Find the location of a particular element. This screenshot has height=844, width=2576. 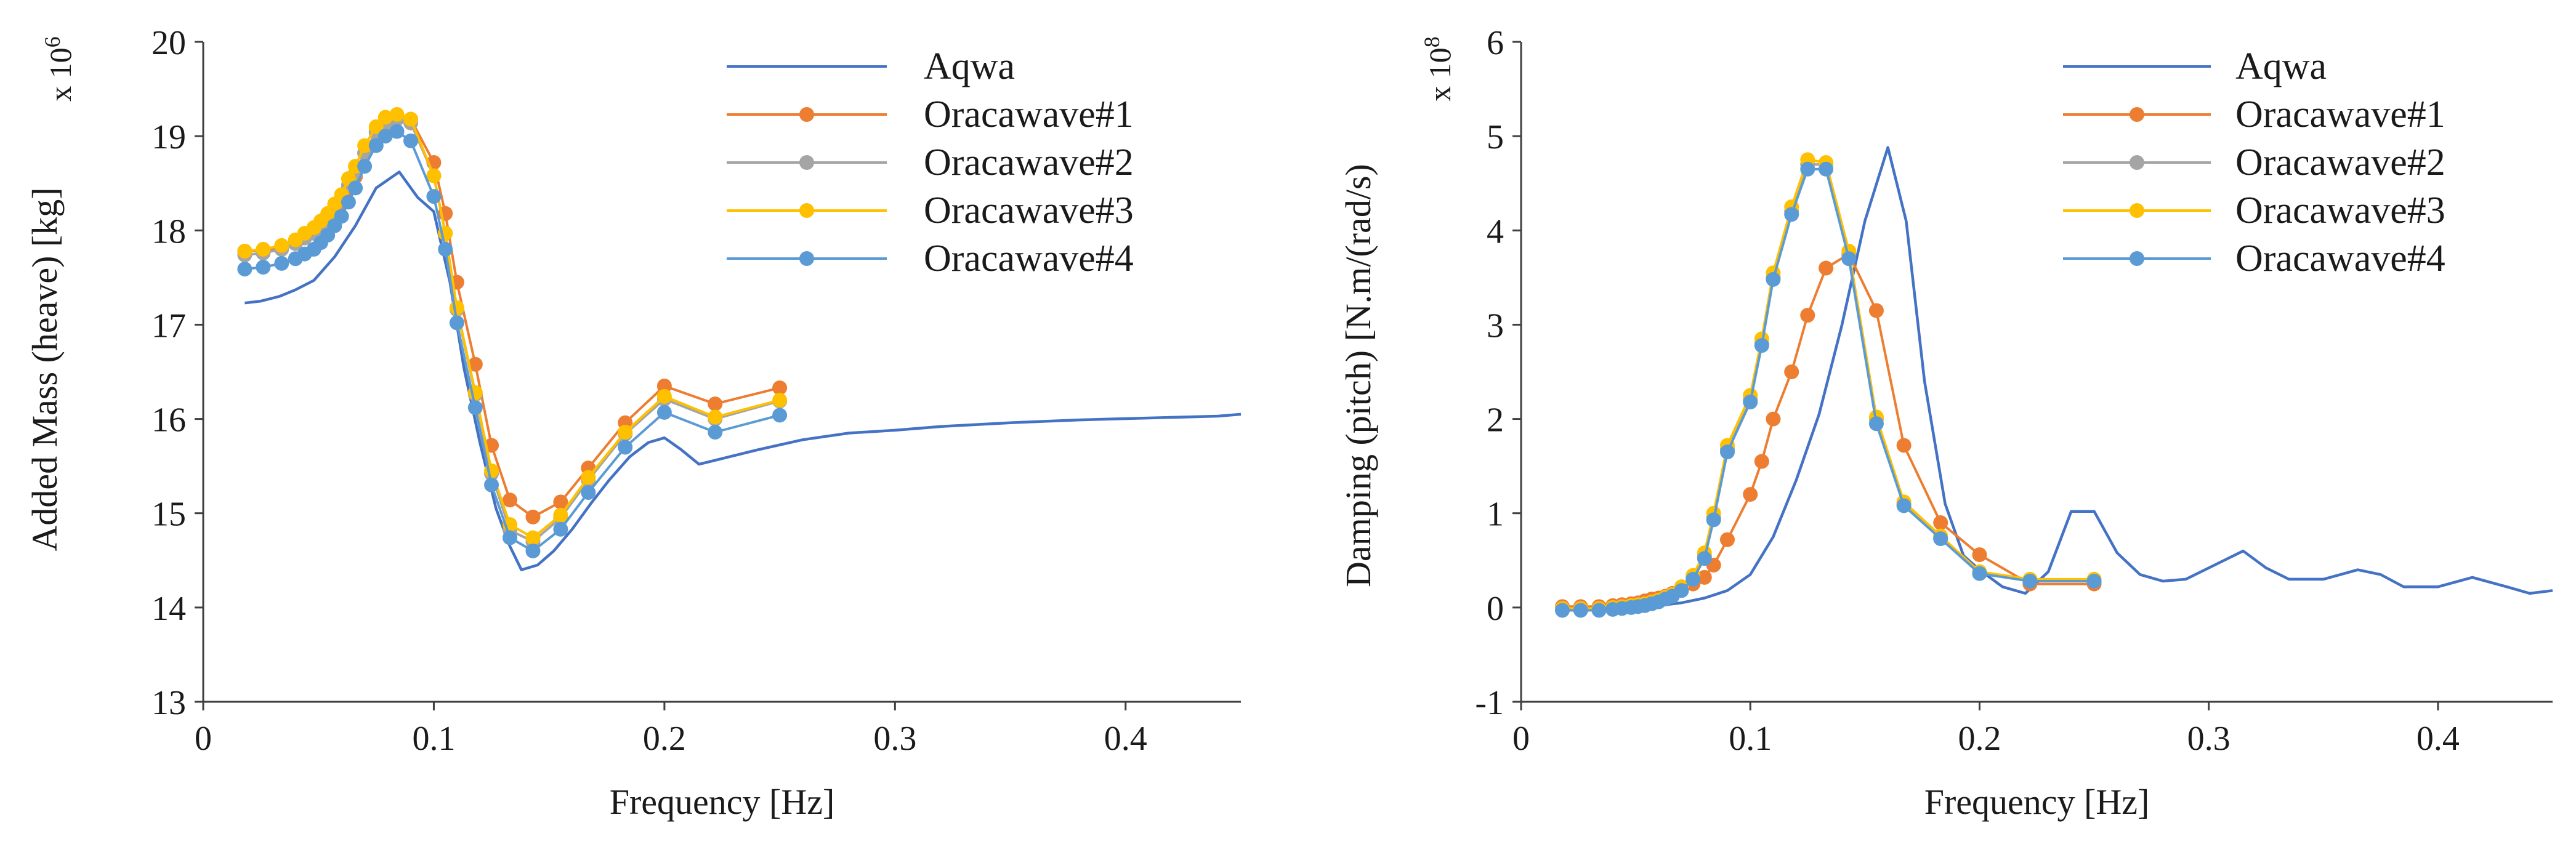

added-mass-y-tick-label: 18 is located at coordinates (168, 231).